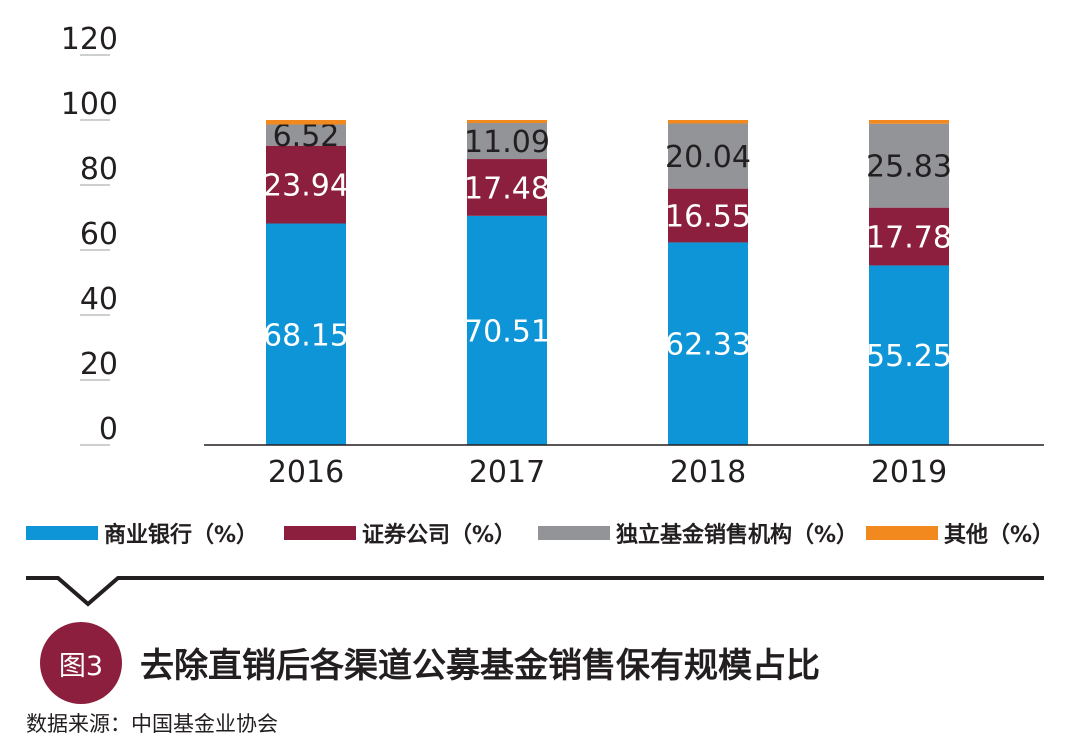  Describe the element at coordinates (909, 472) in the screenshot. I see `x-tick-label: 2019` at that location.